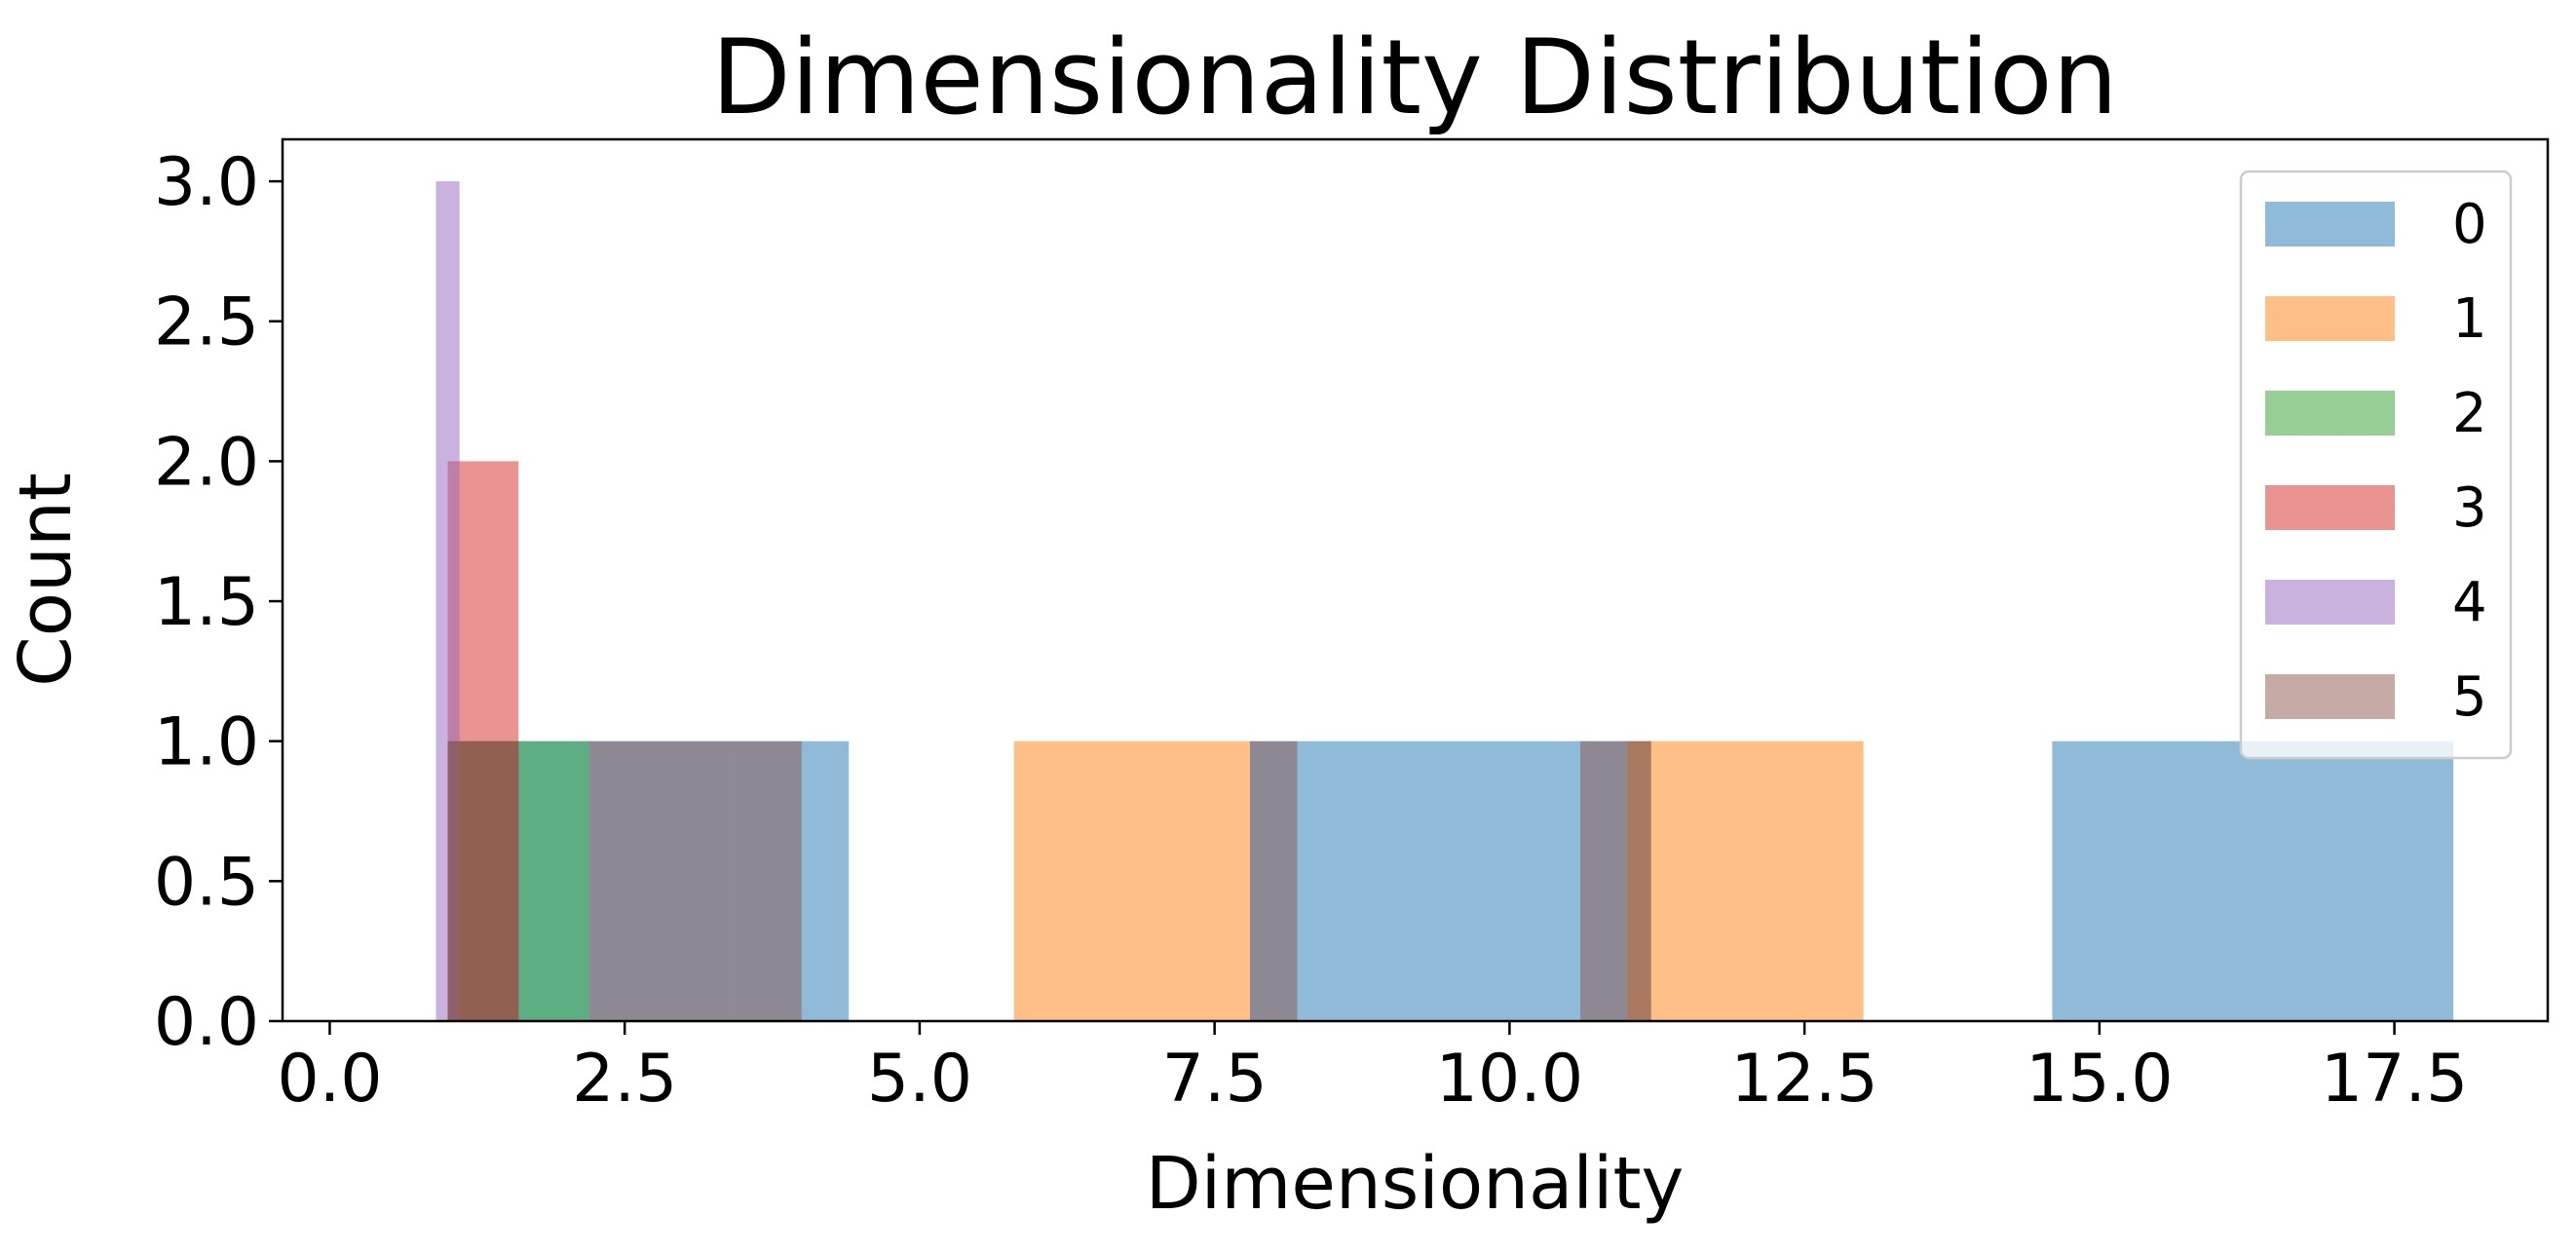 The image size is (2576, 1253). Describe the element at coordinates (1415, 1184) in the screenshot. I see `x-axis-label: Dimensionality` at that location.